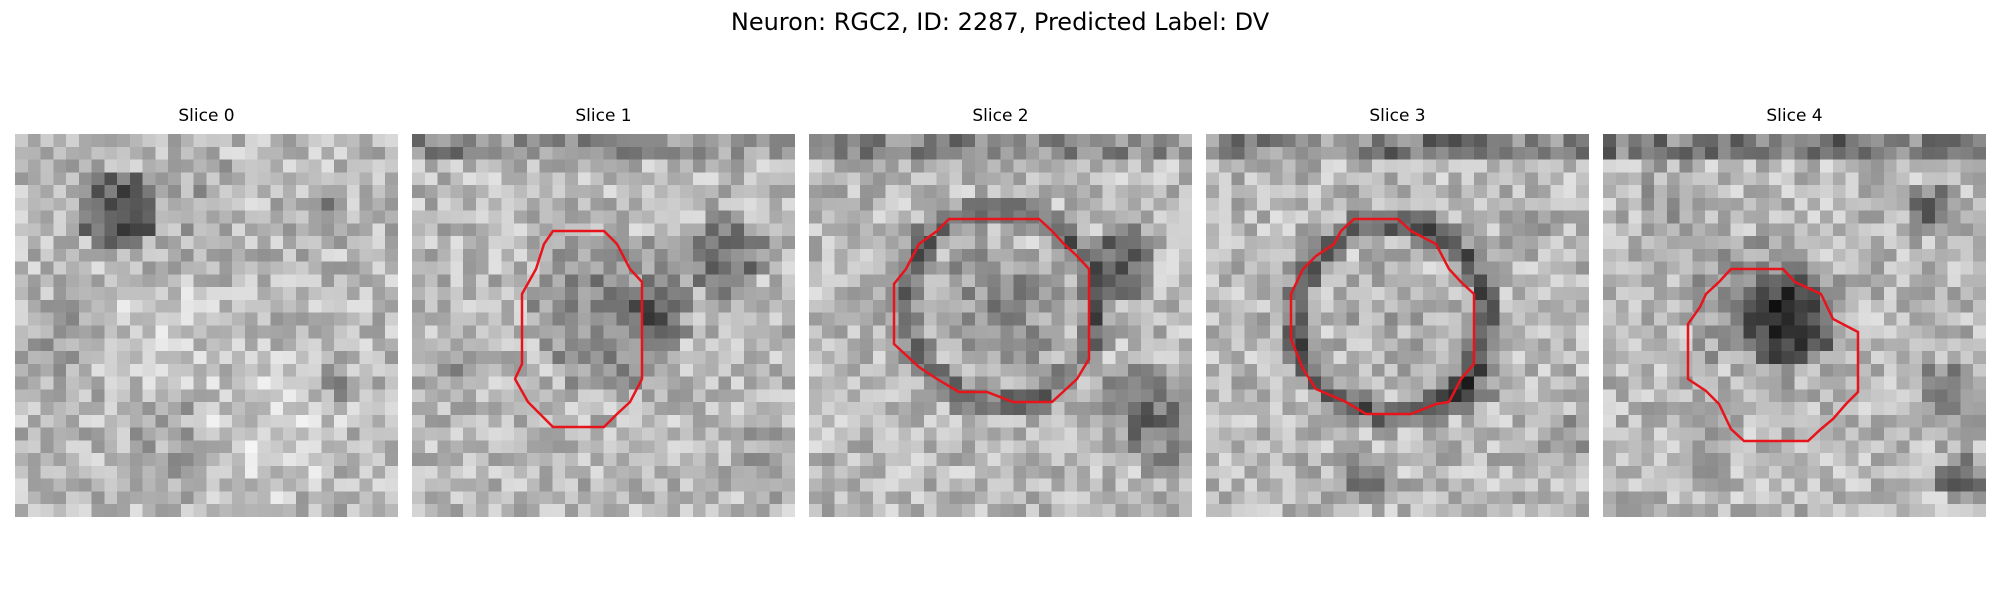  Describe the element at coordinates (1000, 116) in the screenshot. I see `slice-title-2: Slice 2` at that location.